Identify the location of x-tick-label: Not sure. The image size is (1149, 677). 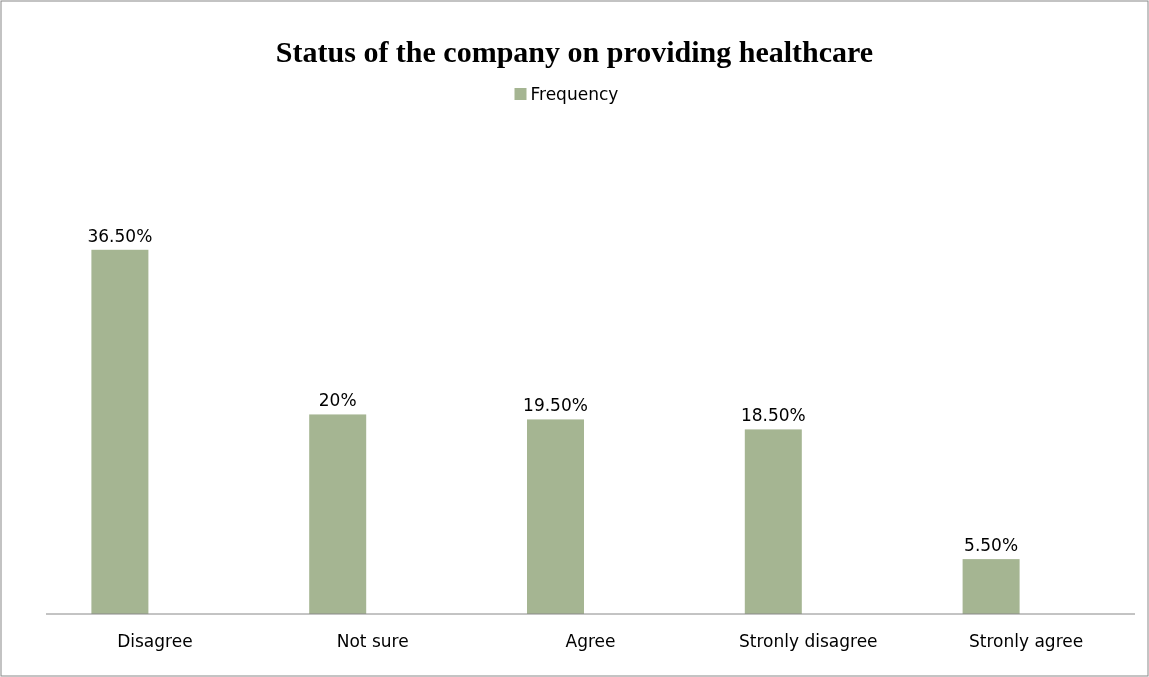
(372, 641).